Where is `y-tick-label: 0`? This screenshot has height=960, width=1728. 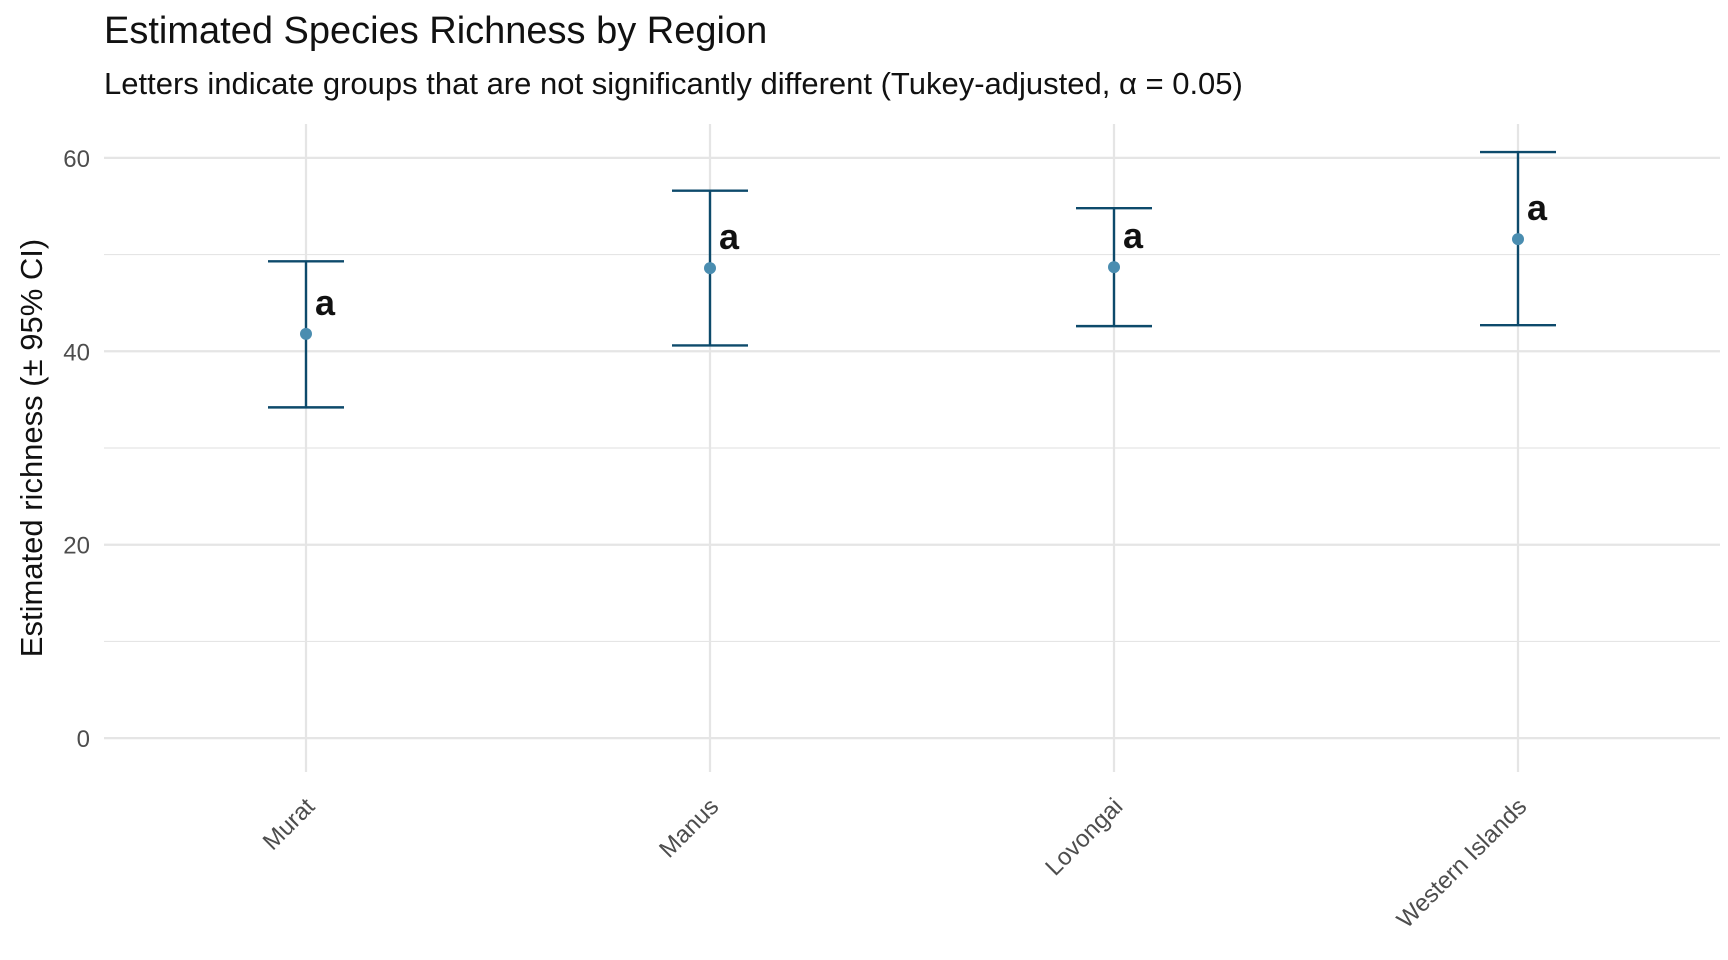 y-tick-label: 0 is located at coordinates (83, 739).